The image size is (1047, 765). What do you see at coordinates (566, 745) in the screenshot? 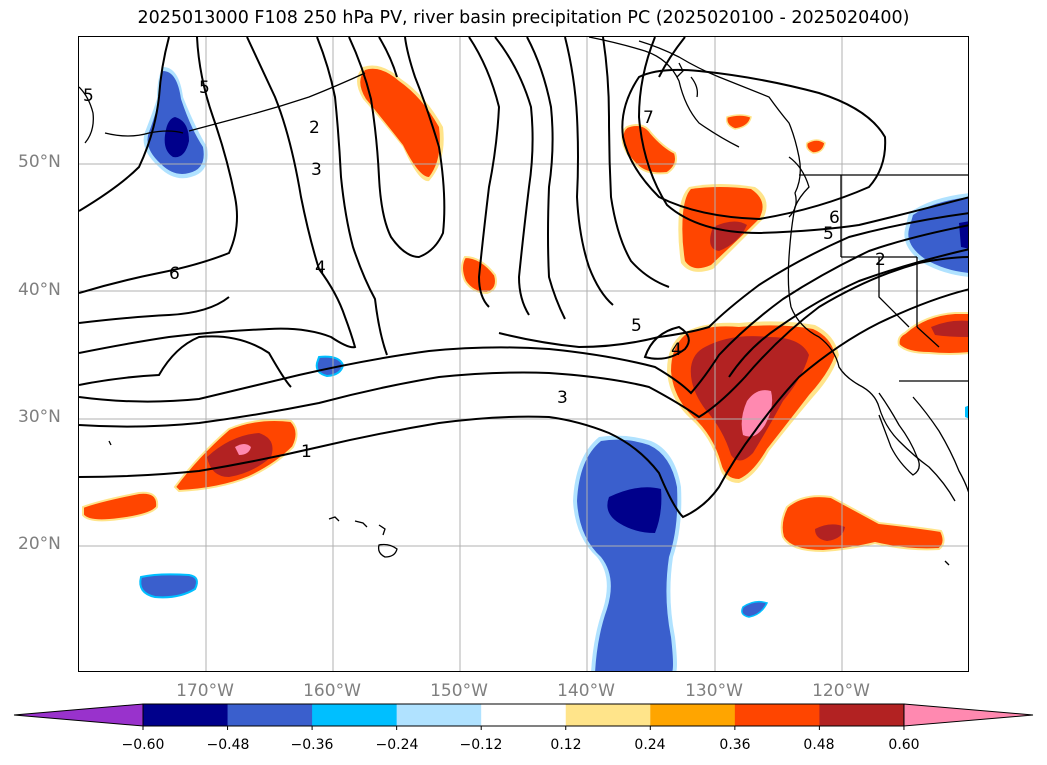
I see `colorbar-tick-label: 0.12` at bounding box center [566, 745].